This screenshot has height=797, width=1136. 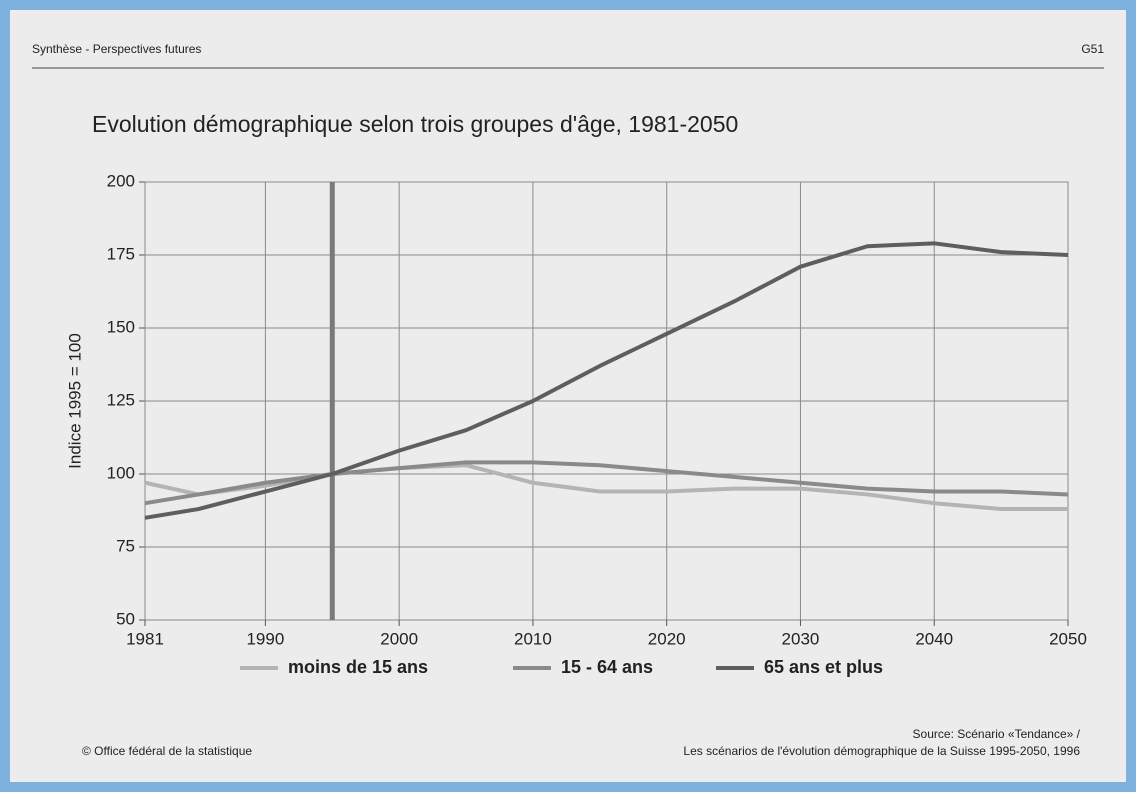 What do you see at coordinates (125, 545) in the screenshot?
I see `y-tick-label: 75` at bounding box center [125, 545].